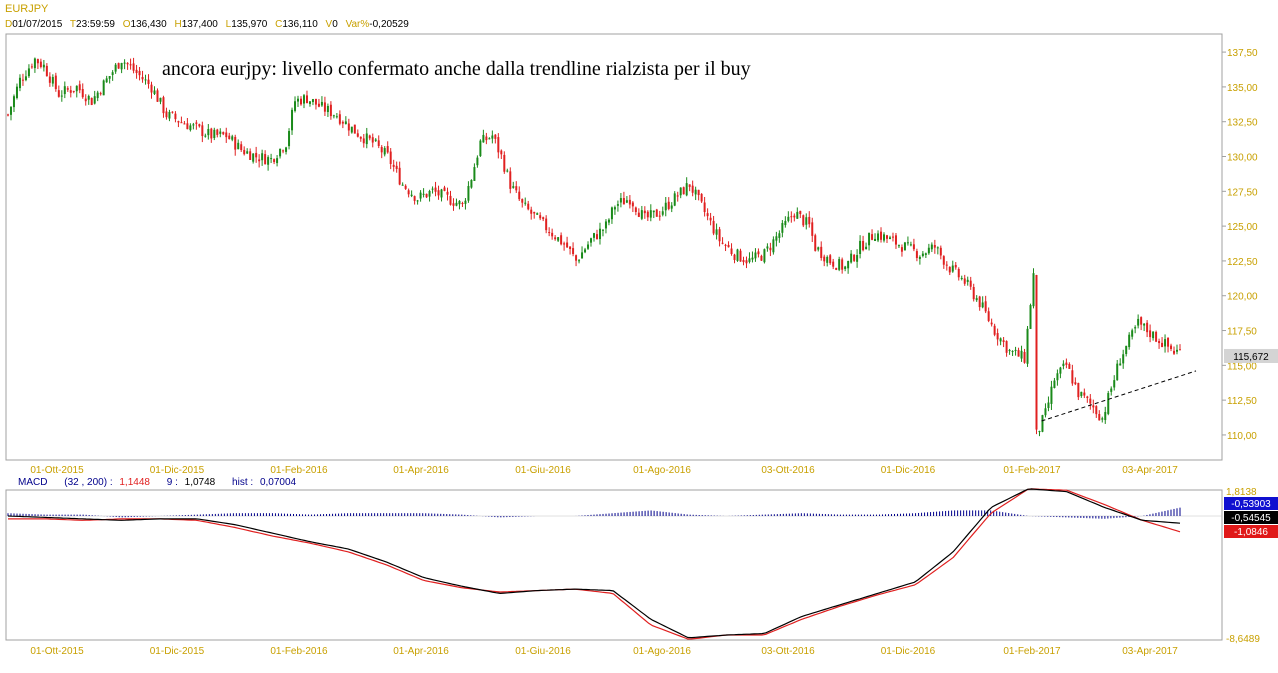 This screenshot has width=1278, height=673. I want to click on x-tick-label: 01-Dic-2016, so click(908, 470).